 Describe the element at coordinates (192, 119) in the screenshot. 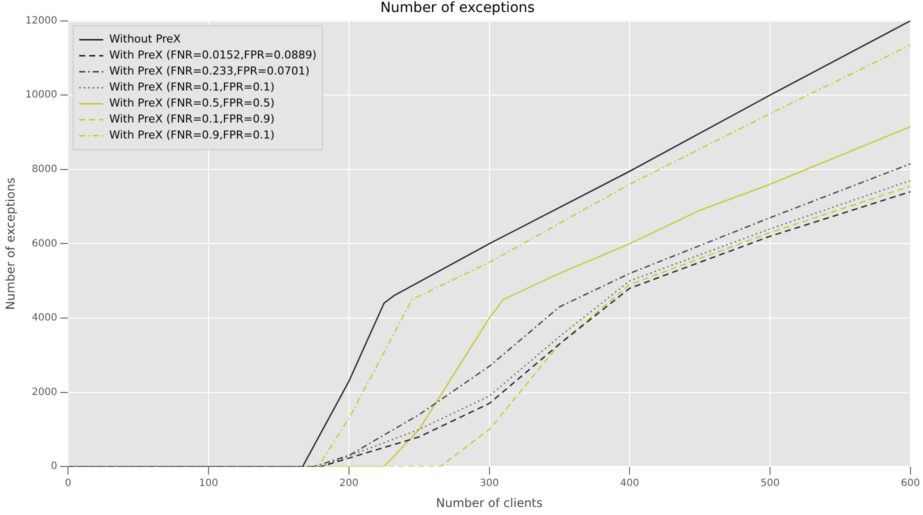

I see `legend-label: With PreX (FNR=0.1,FPR=0.9)` at that location.